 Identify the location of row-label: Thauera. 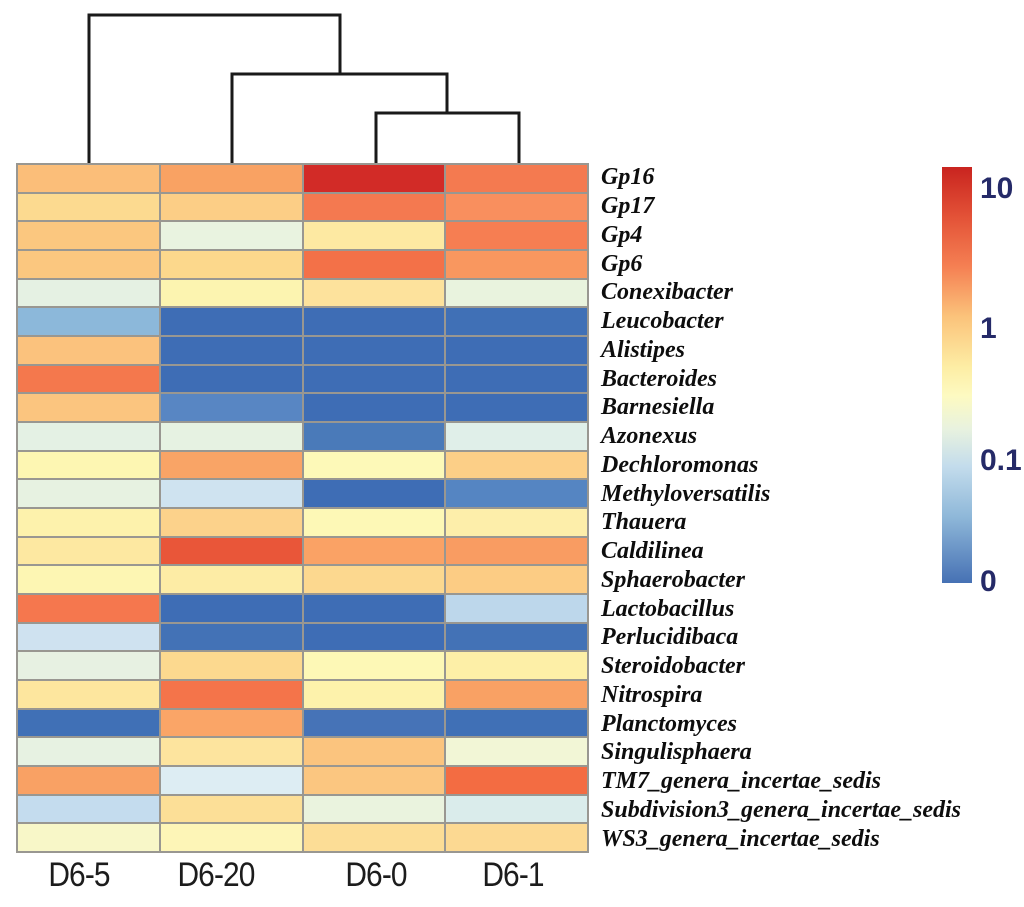
(644, 522).